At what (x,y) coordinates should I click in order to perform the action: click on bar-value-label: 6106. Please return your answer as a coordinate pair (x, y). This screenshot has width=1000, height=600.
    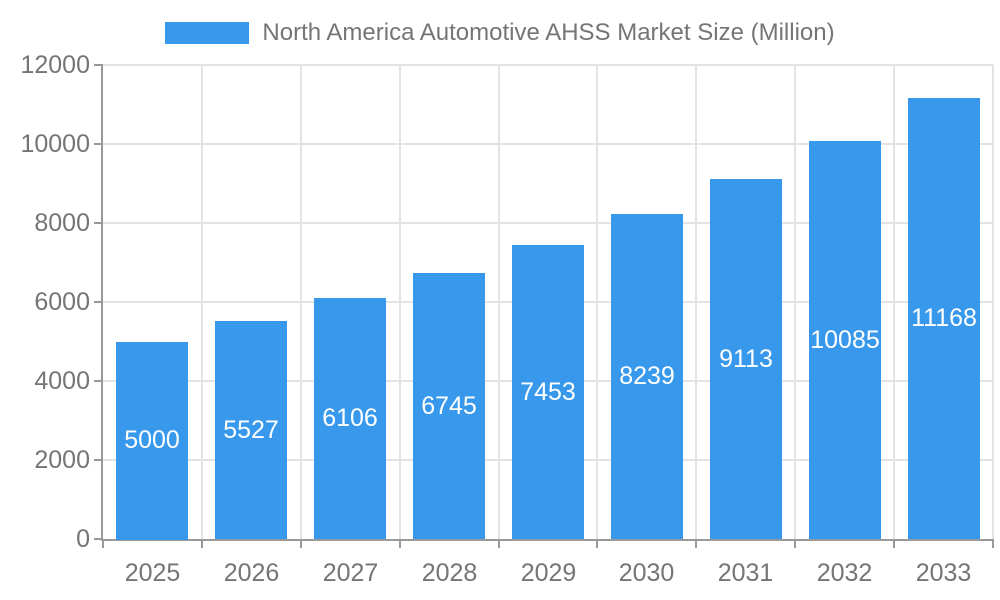
    Looking at the image, I should click on (350, 418).